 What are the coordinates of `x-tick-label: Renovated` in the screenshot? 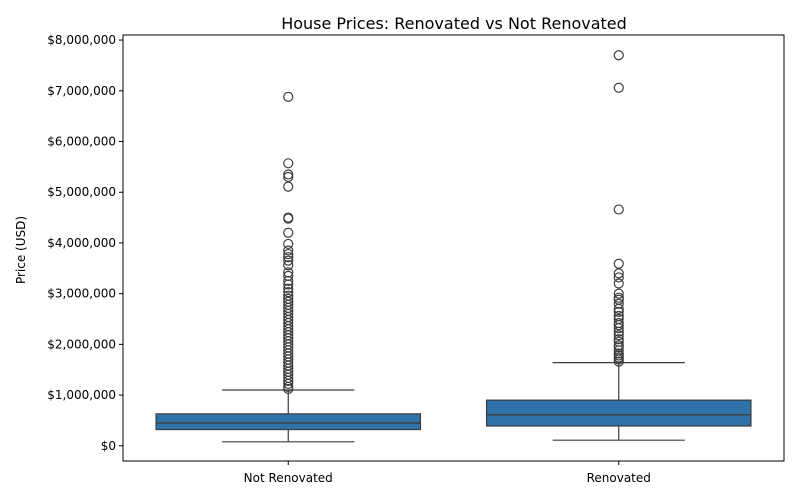 It's located at (619, 478).